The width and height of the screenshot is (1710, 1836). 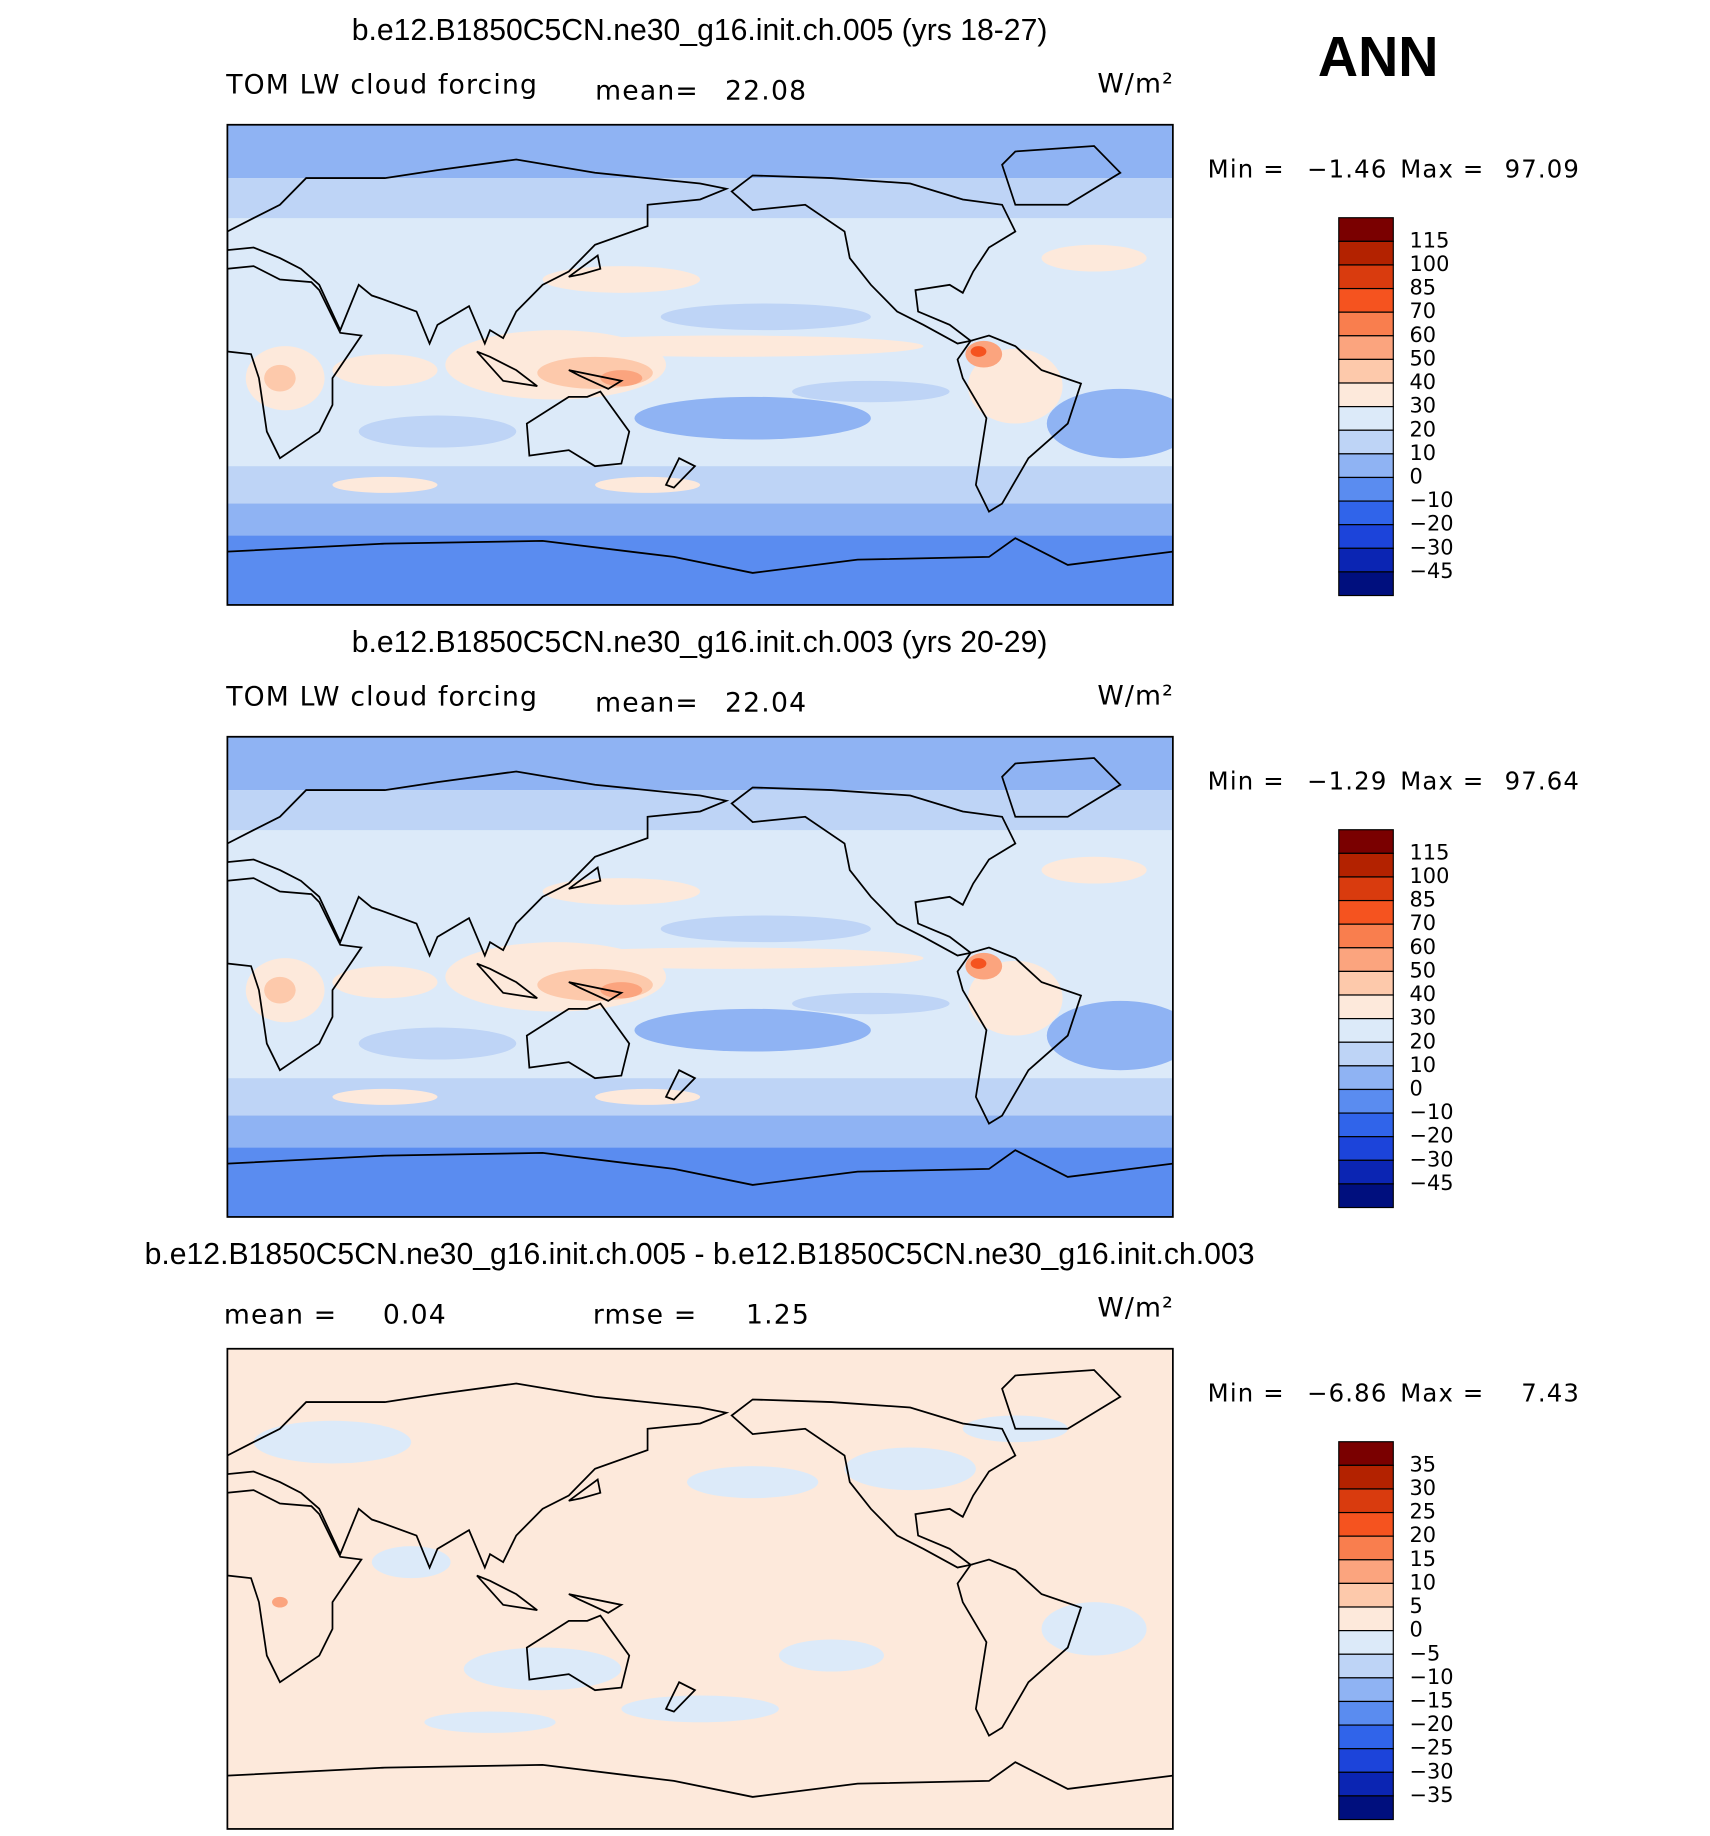 What do you see at coordinates (700, 976) in the screenshot?
I see `map` at bounding box center [700, 976].